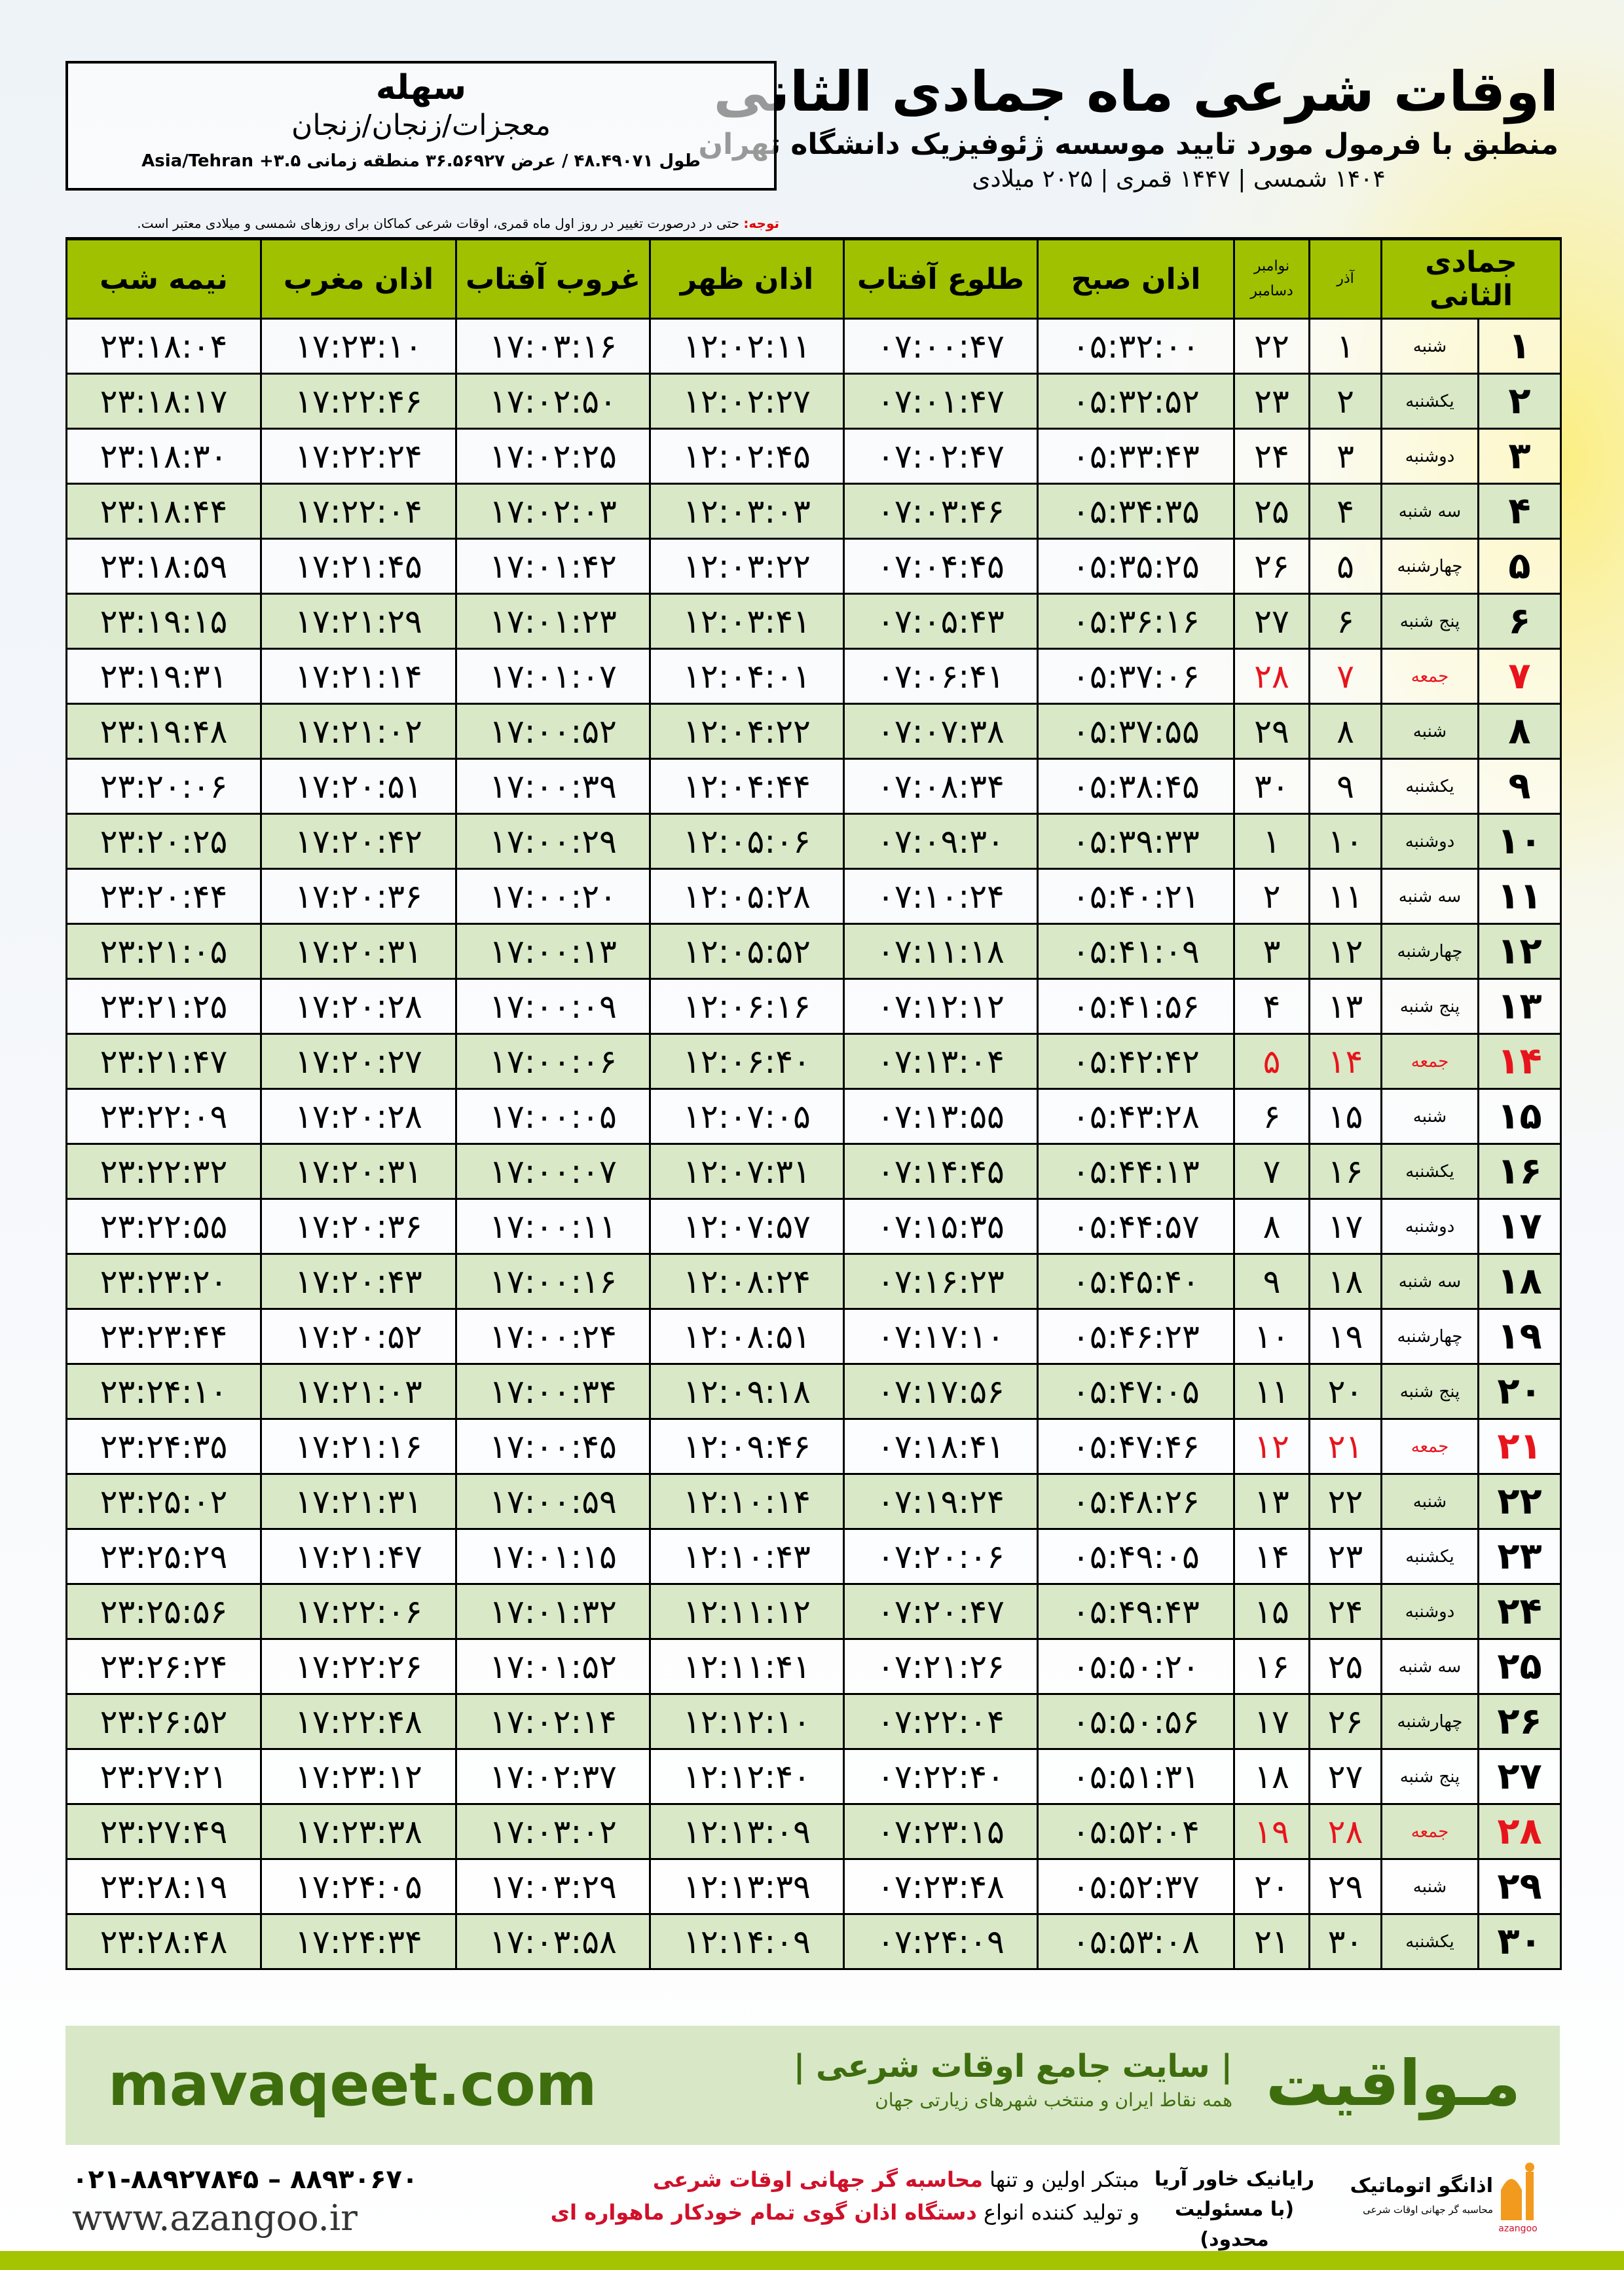  Describe the element at coordinates (941, 1336) in the screenshot. I see `tolu-time: ۰۷:۱۷:۱۰` at that location.